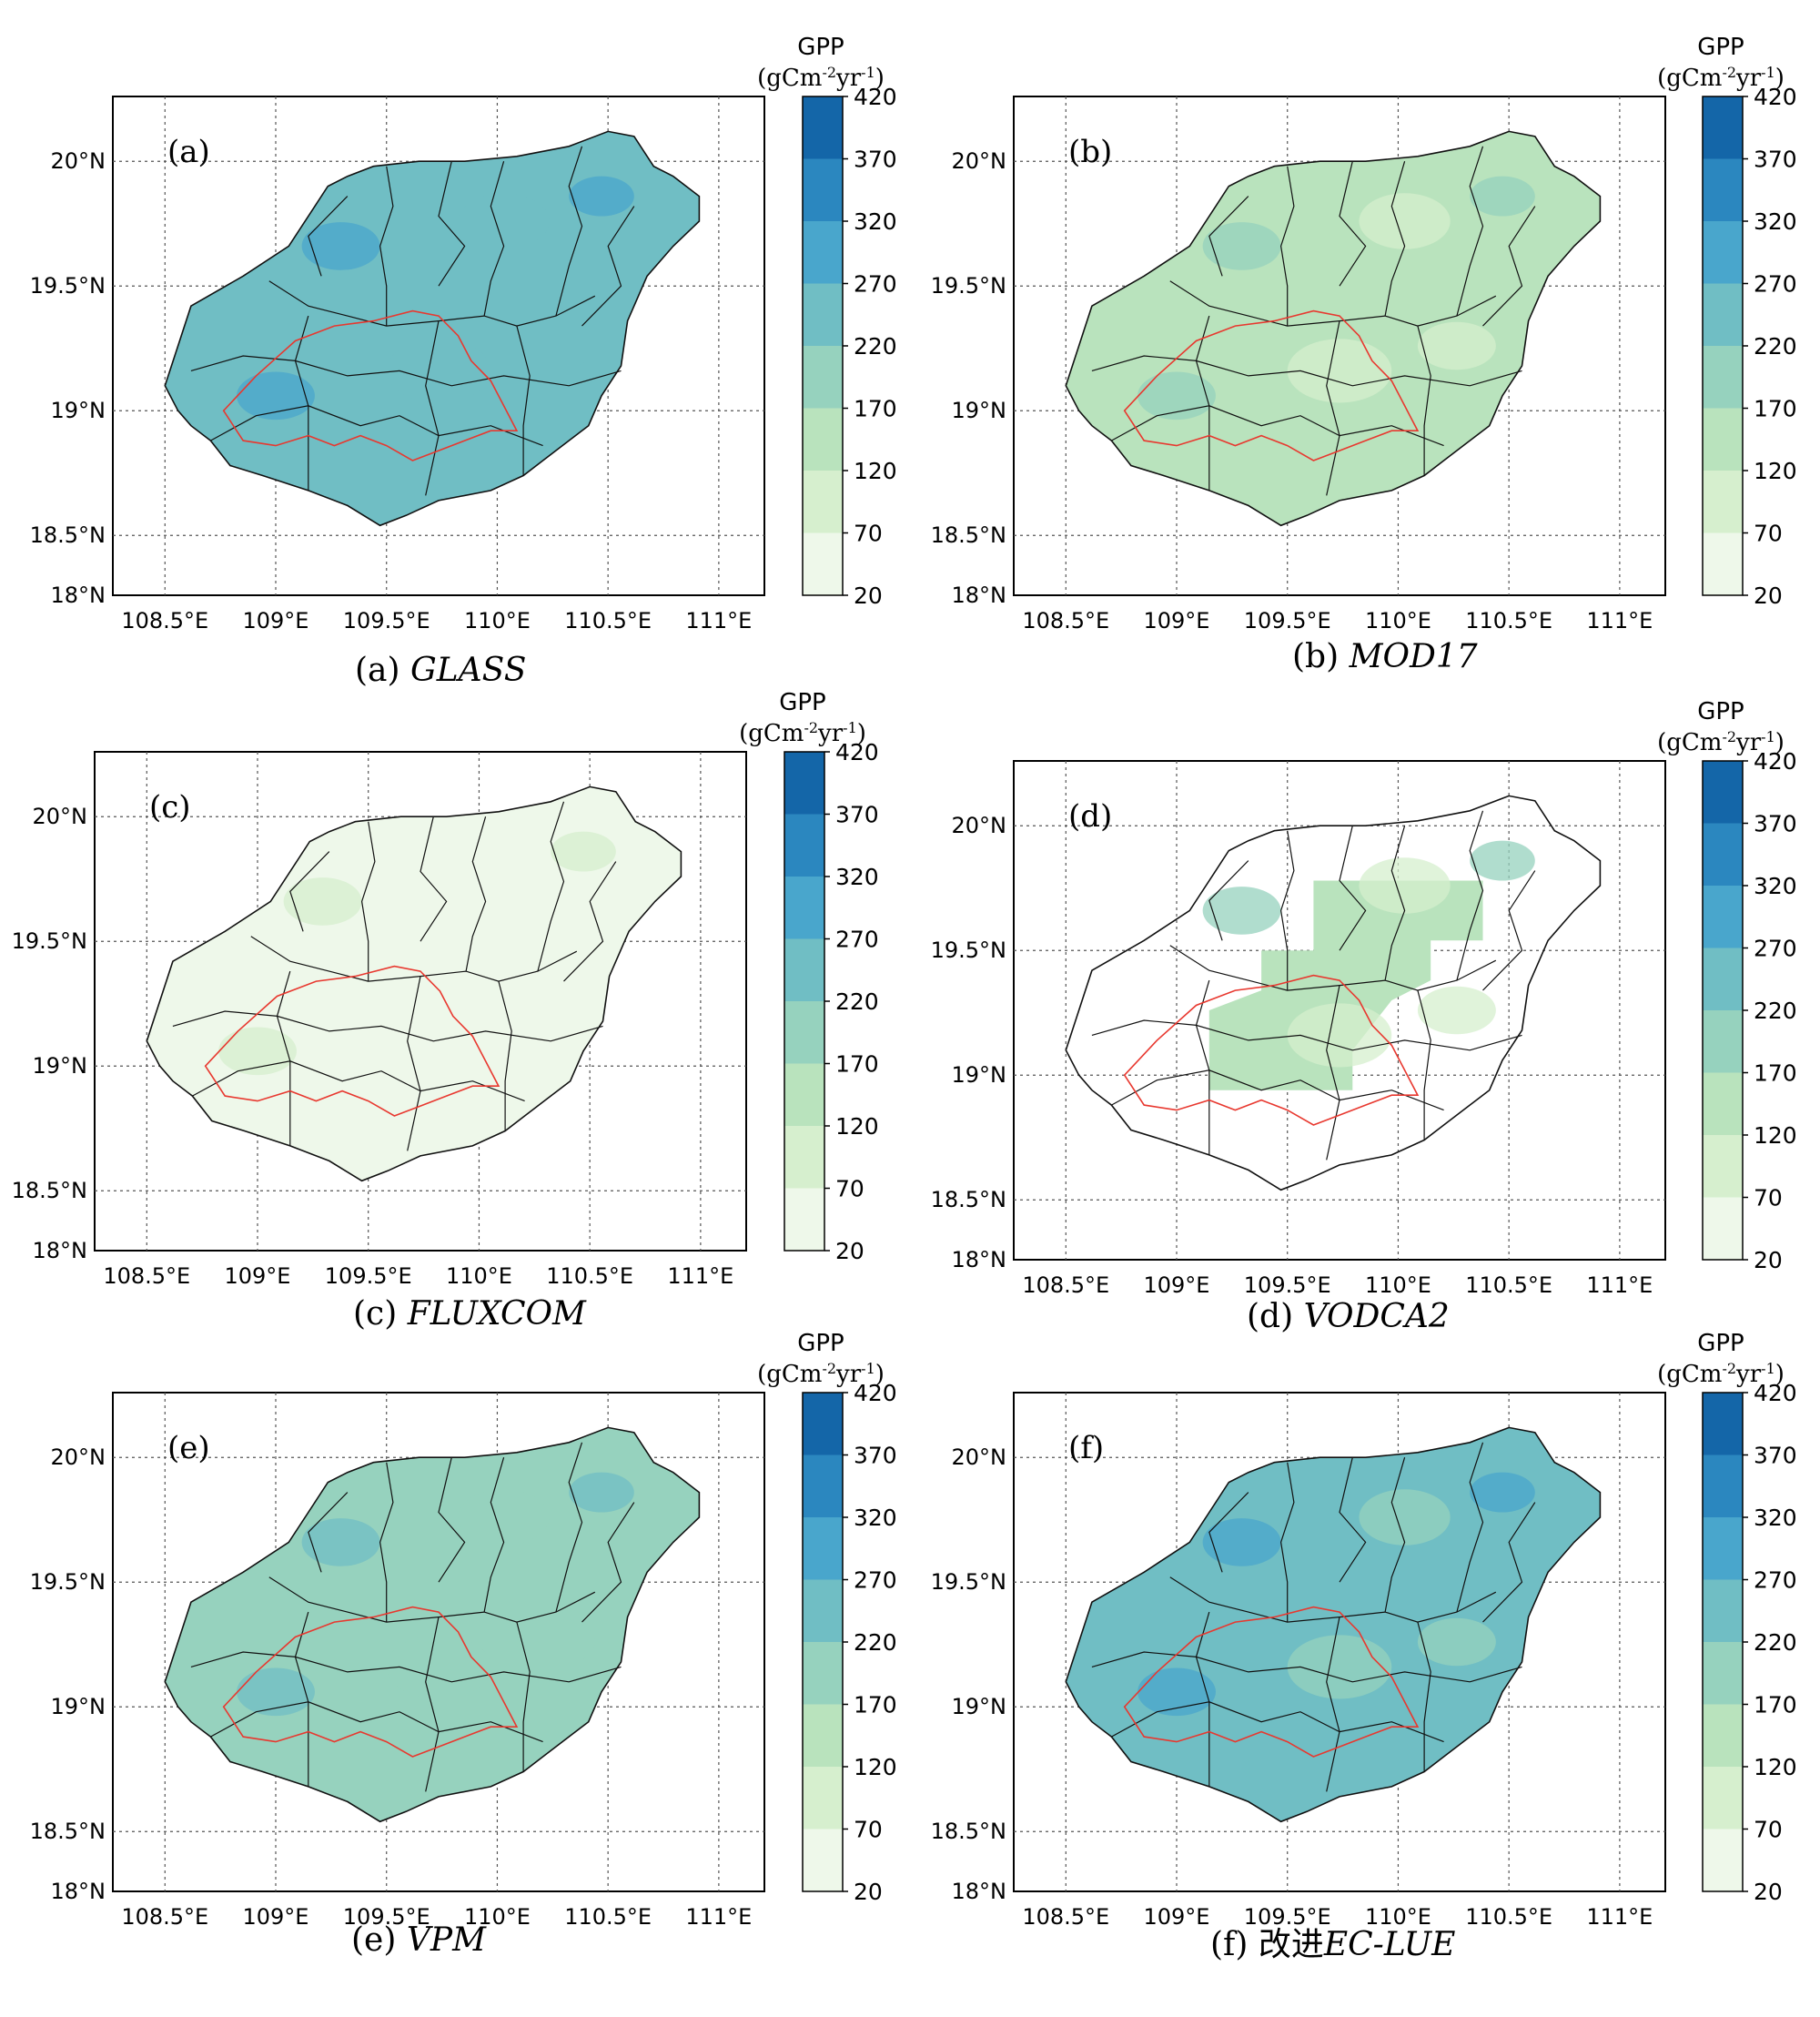 The image size is (1820, 2017). Describe the element at coordinates (170, 807) in the screenshot. I see `panel-tag: (c)` at that location.